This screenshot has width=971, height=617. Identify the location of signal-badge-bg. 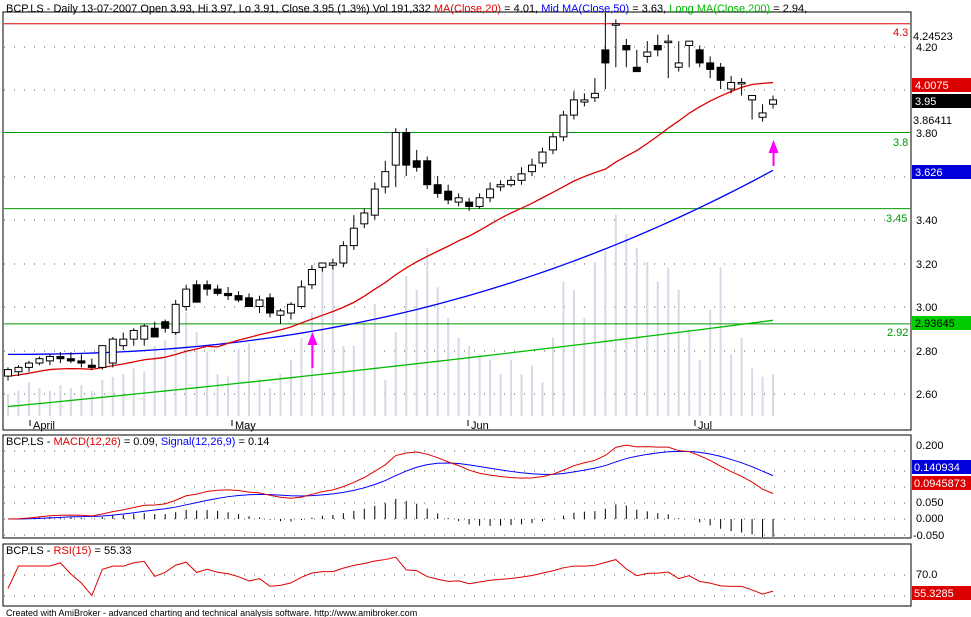
(941, 467).